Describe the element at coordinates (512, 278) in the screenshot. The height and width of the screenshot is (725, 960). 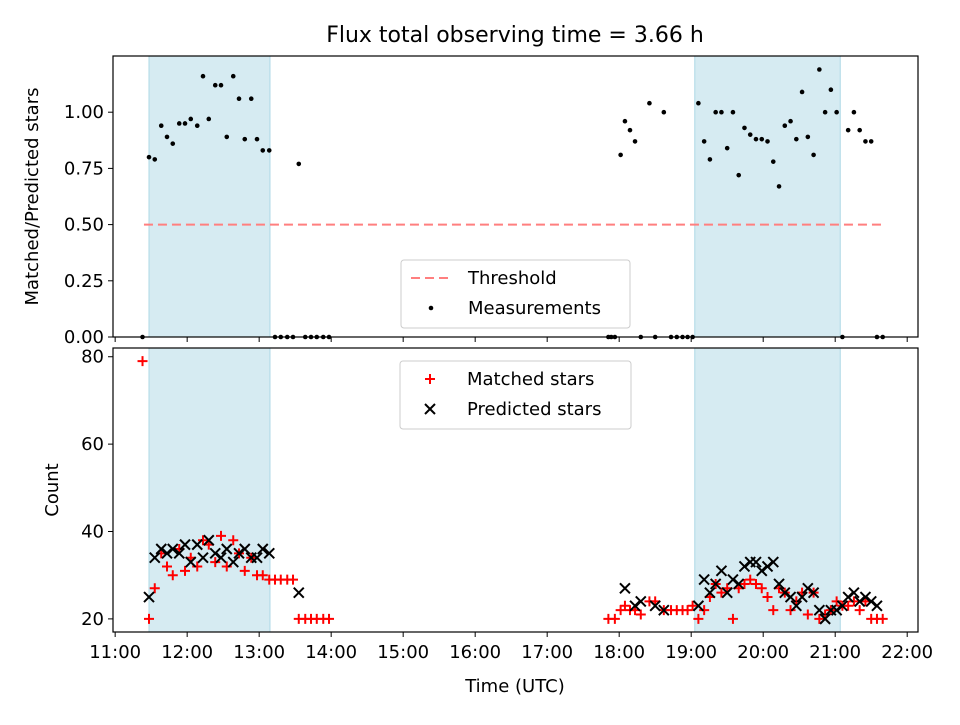
I see `legend-label: Threshold` at that location.